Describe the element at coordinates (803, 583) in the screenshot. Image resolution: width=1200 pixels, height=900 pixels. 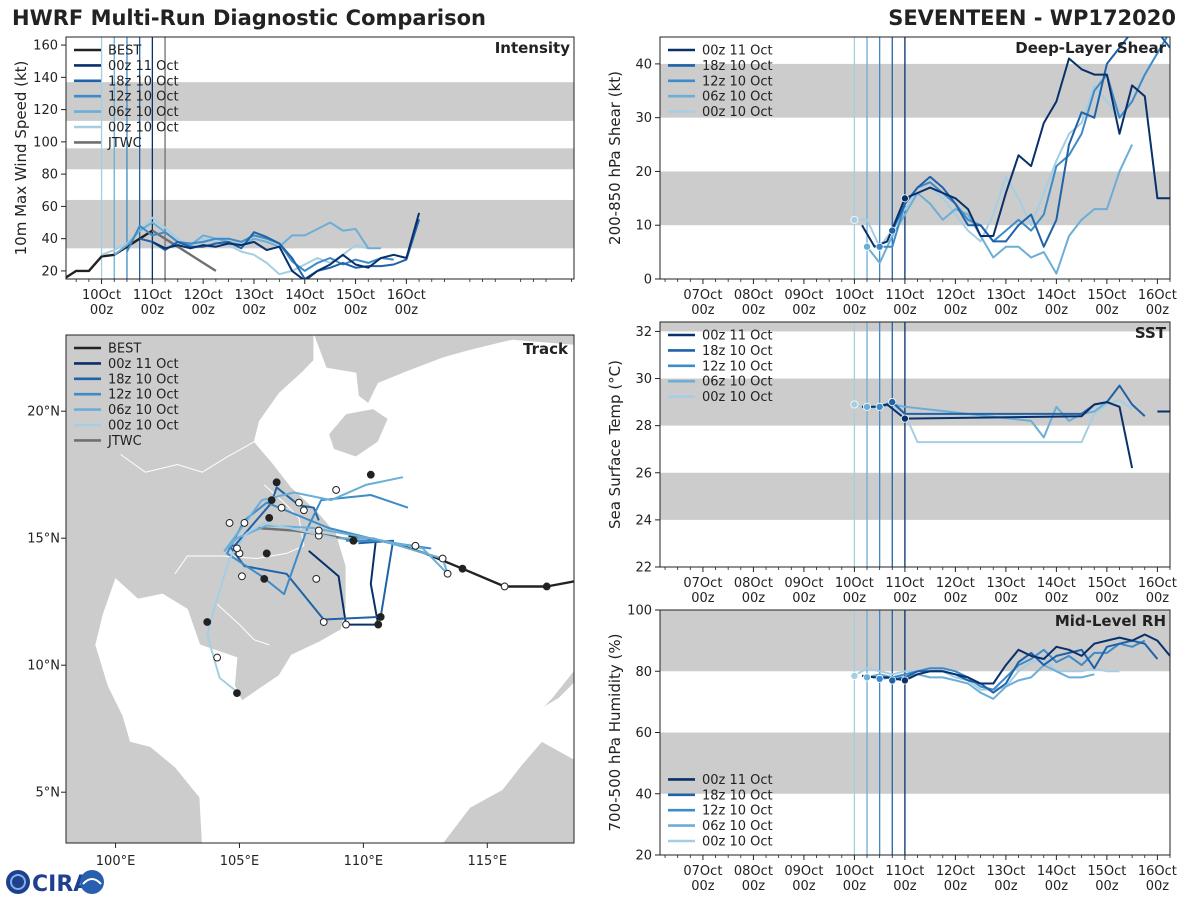
I see `sst-xtick-date: 09Oct` at that location.